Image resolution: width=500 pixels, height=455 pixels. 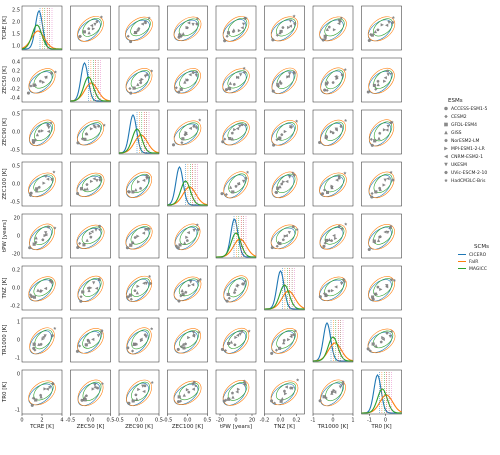 What do you see at coordinates (455, 101) in the screenshot?
I see `esm-legend-title: ESMs` at bounding box center [455, 101].